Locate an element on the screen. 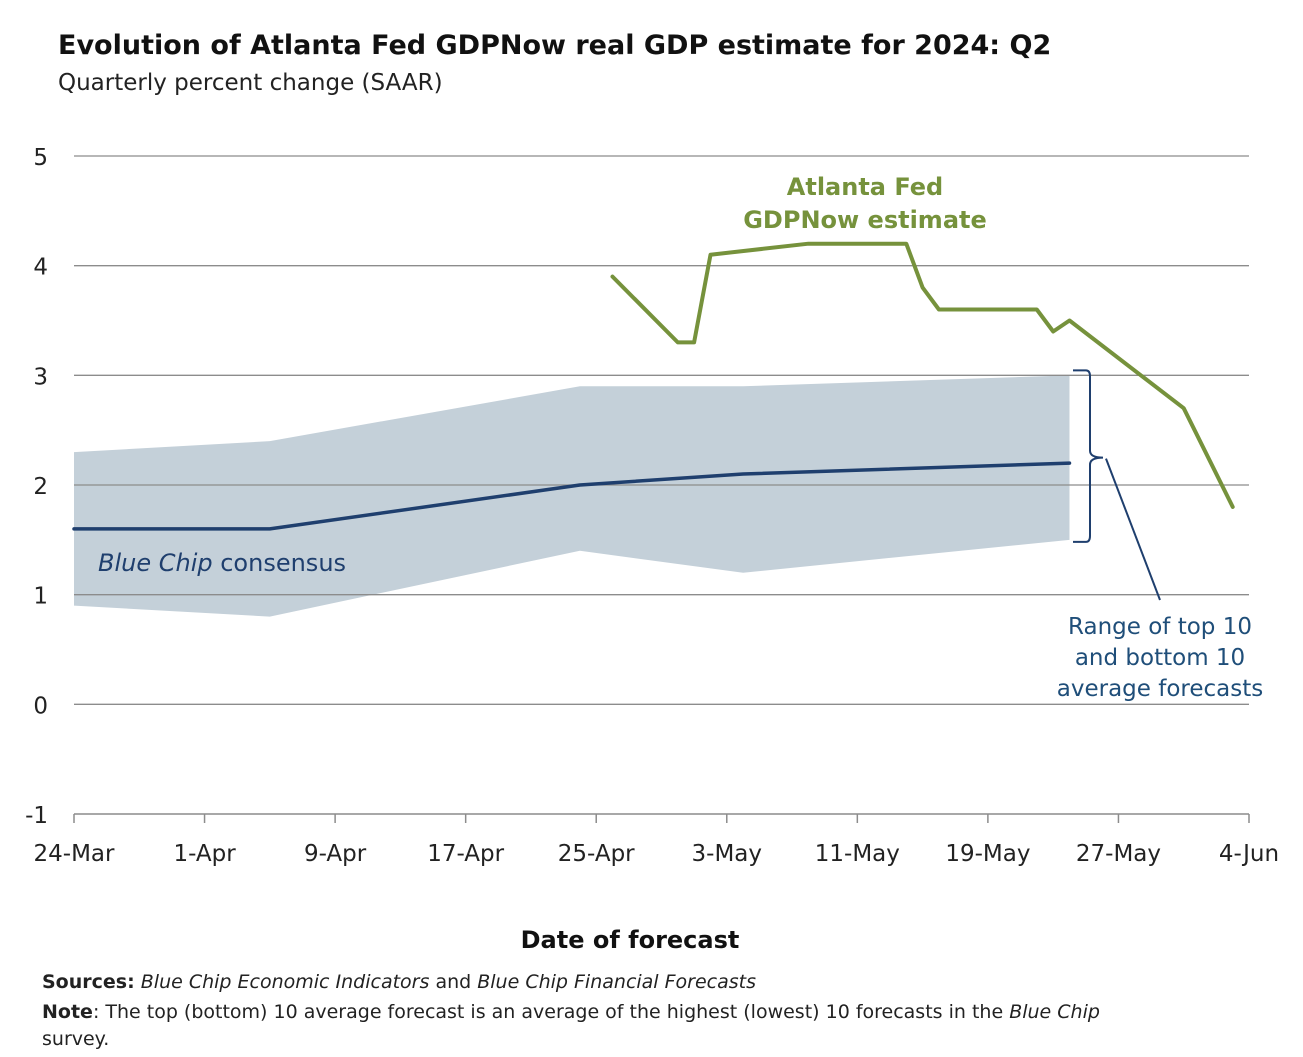 This screenshot has height=1057, width=1303. y-tick-label: 1 is located at coordinates (40, 597).